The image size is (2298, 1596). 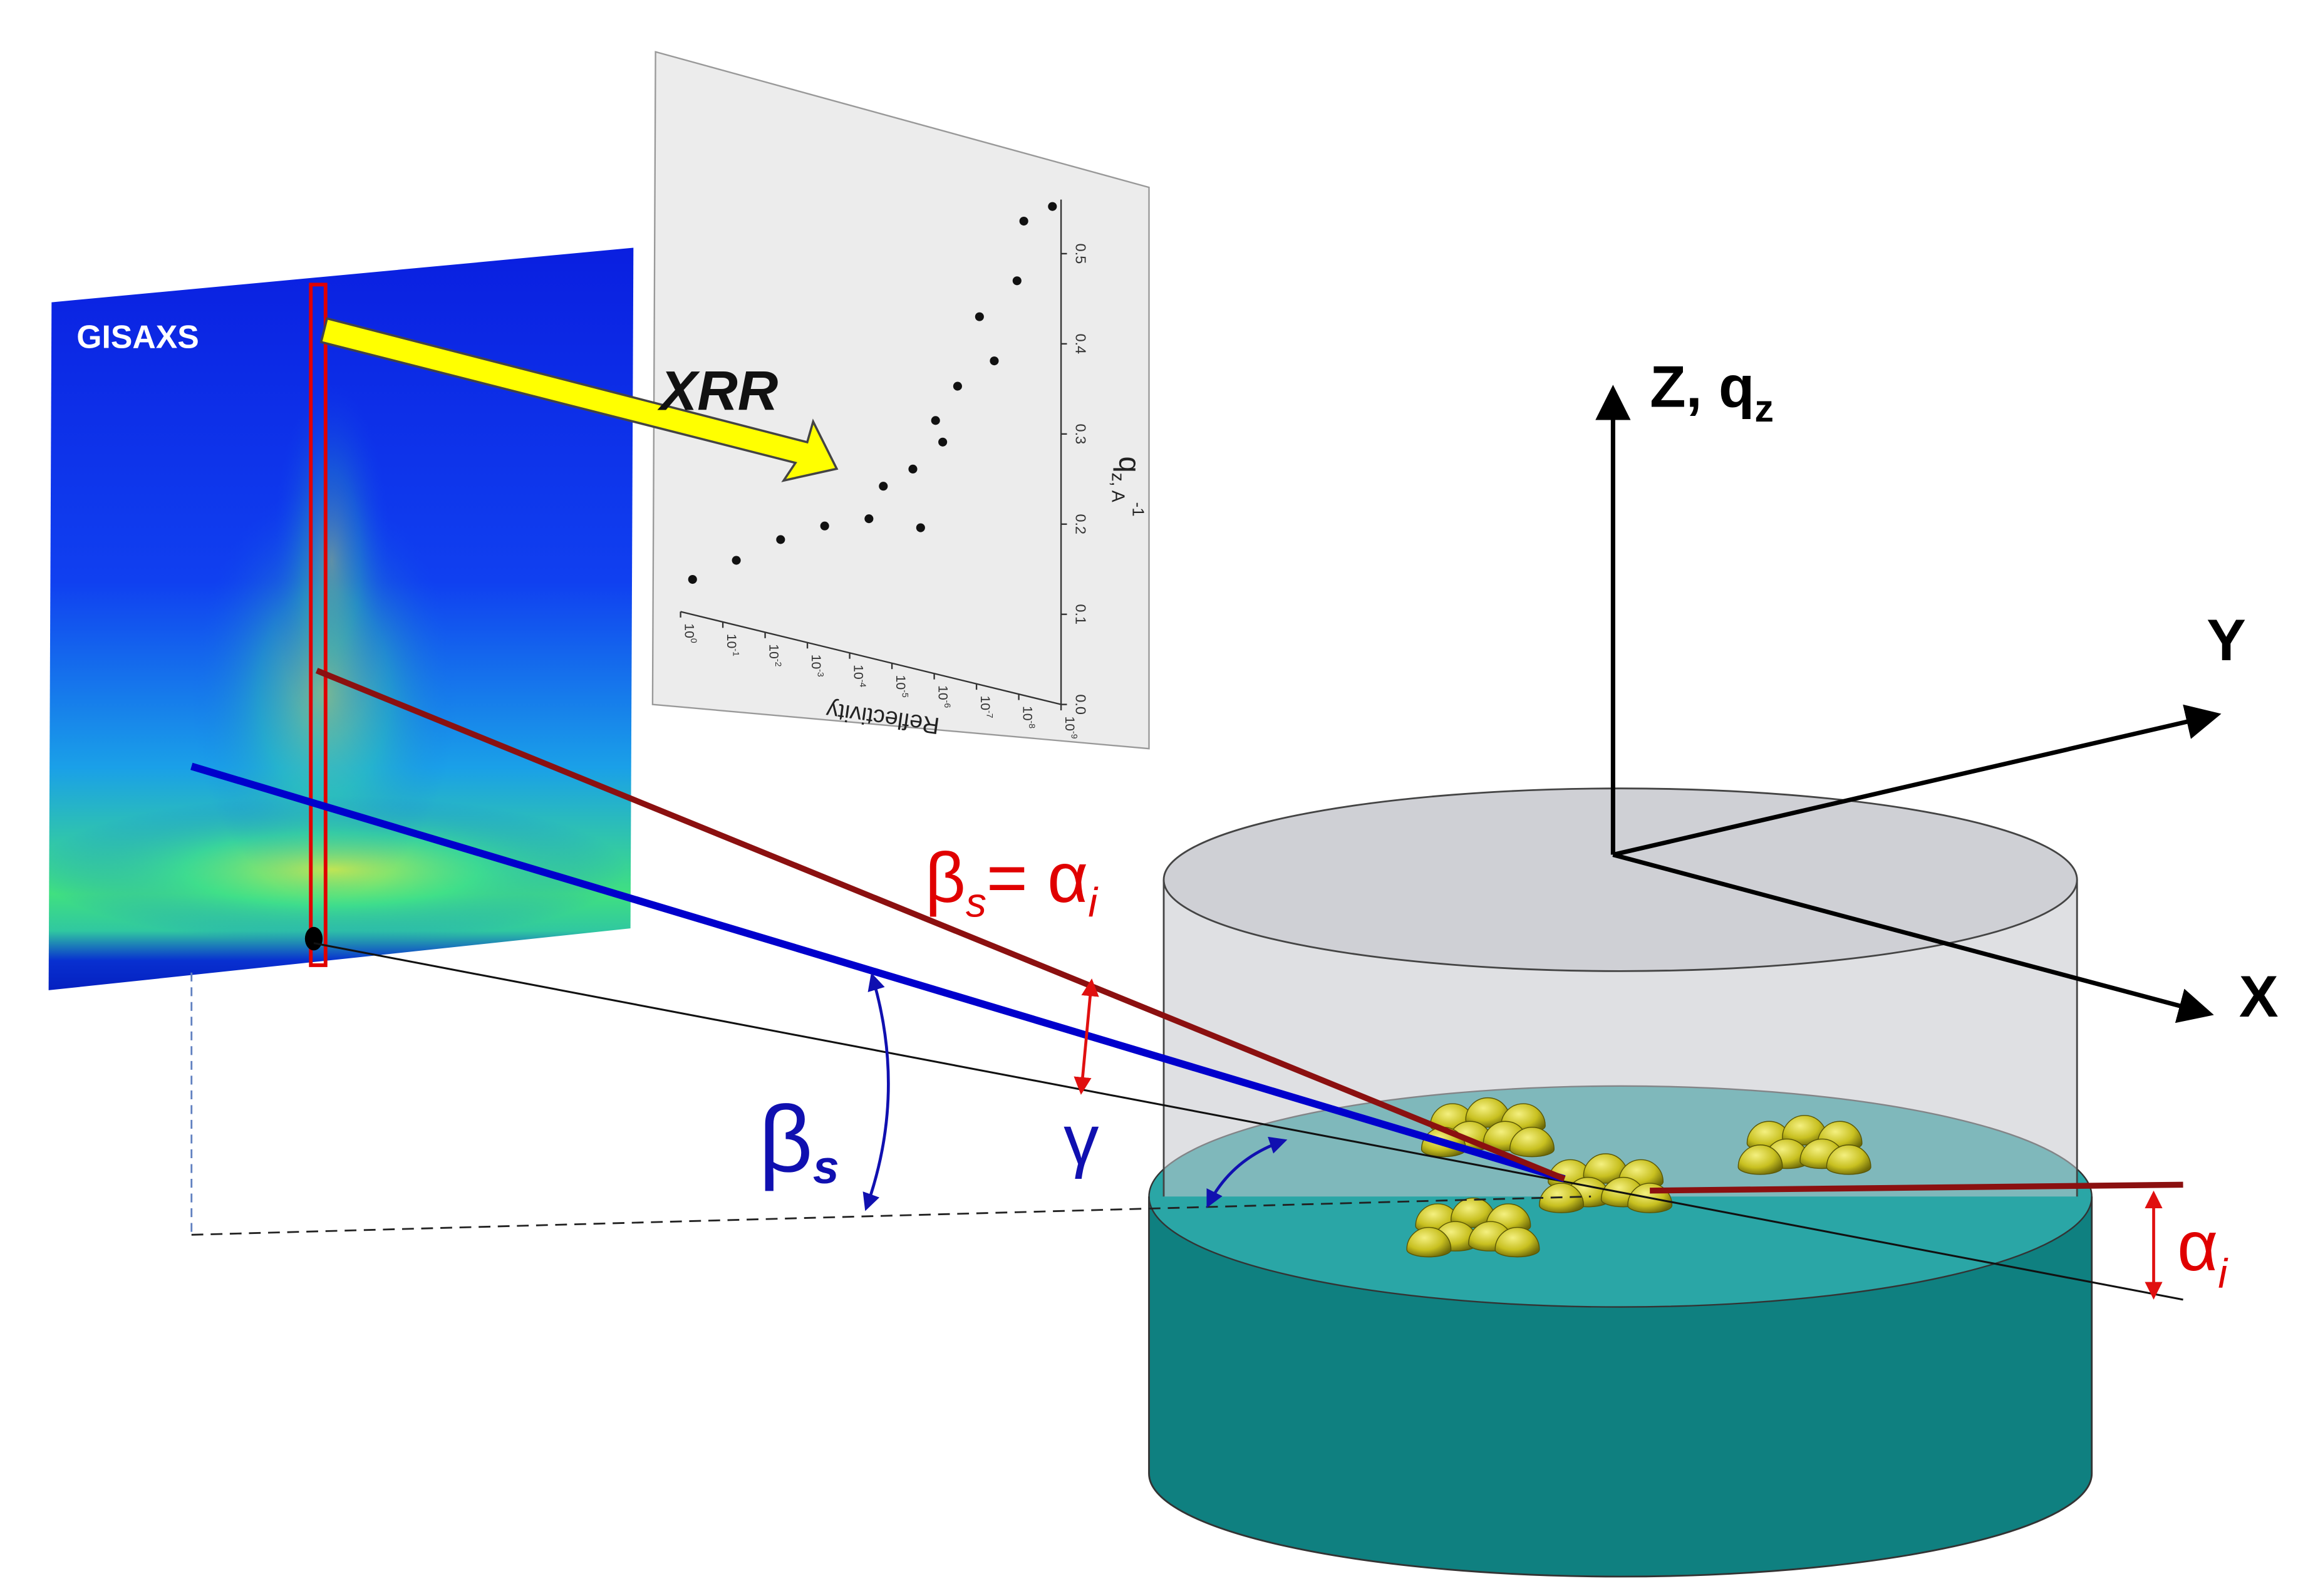 I want to click on inset-y-tick-label: 10-2, so click(x=775, y=655).